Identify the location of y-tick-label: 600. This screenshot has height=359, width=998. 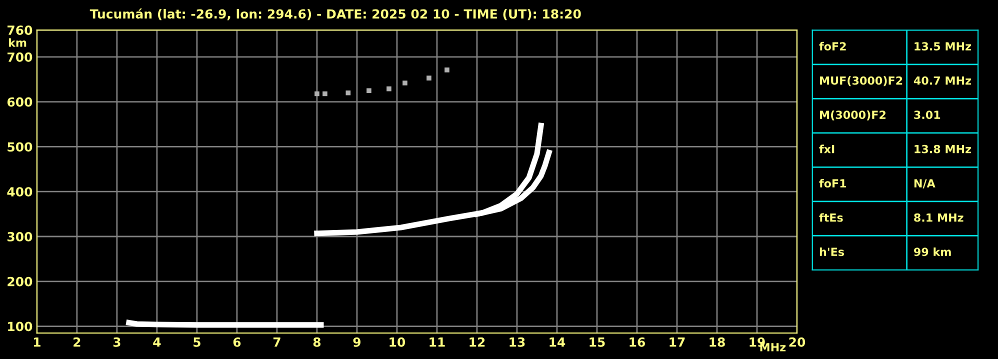
(19, 102).